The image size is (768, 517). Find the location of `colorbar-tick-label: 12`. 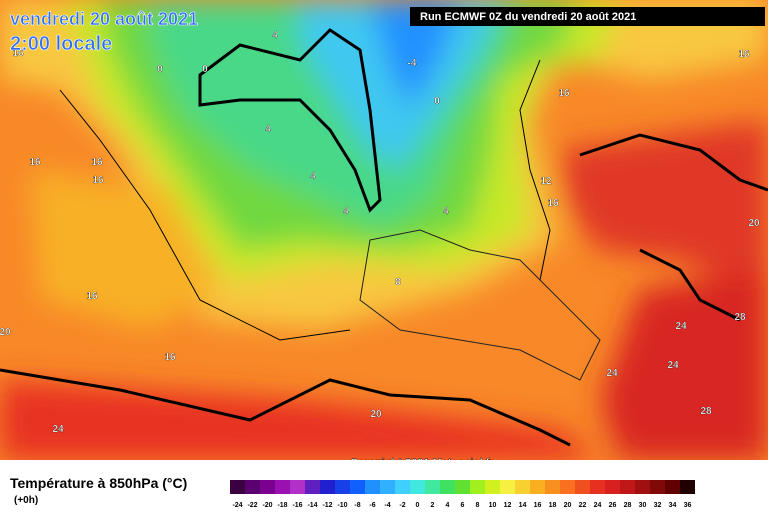

colorbar-tick-label: 12 is located at coordinates (508, 505).